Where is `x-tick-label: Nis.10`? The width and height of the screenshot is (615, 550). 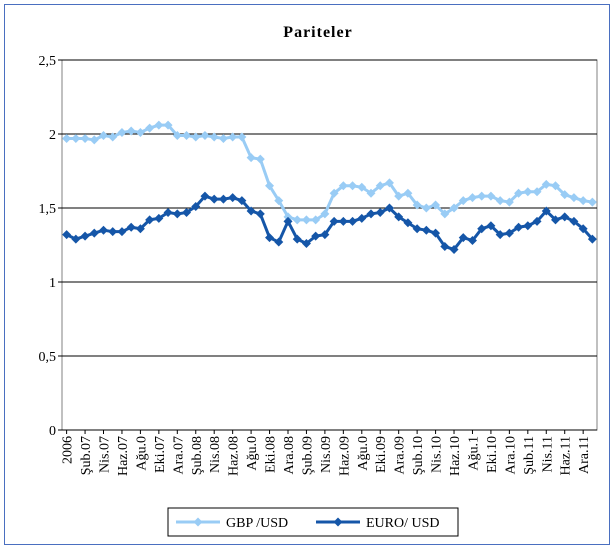 x-tick-label: Nis.10 is located at coordinates (437, 454).